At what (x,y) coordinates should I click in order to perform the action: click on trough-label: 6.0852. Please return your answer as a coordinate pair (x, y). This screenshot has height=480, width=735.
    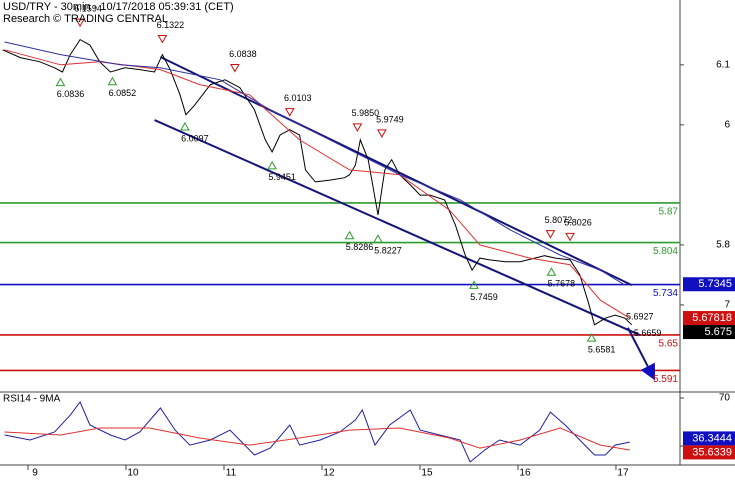
    Looking at the image, I should click on (123, 93).